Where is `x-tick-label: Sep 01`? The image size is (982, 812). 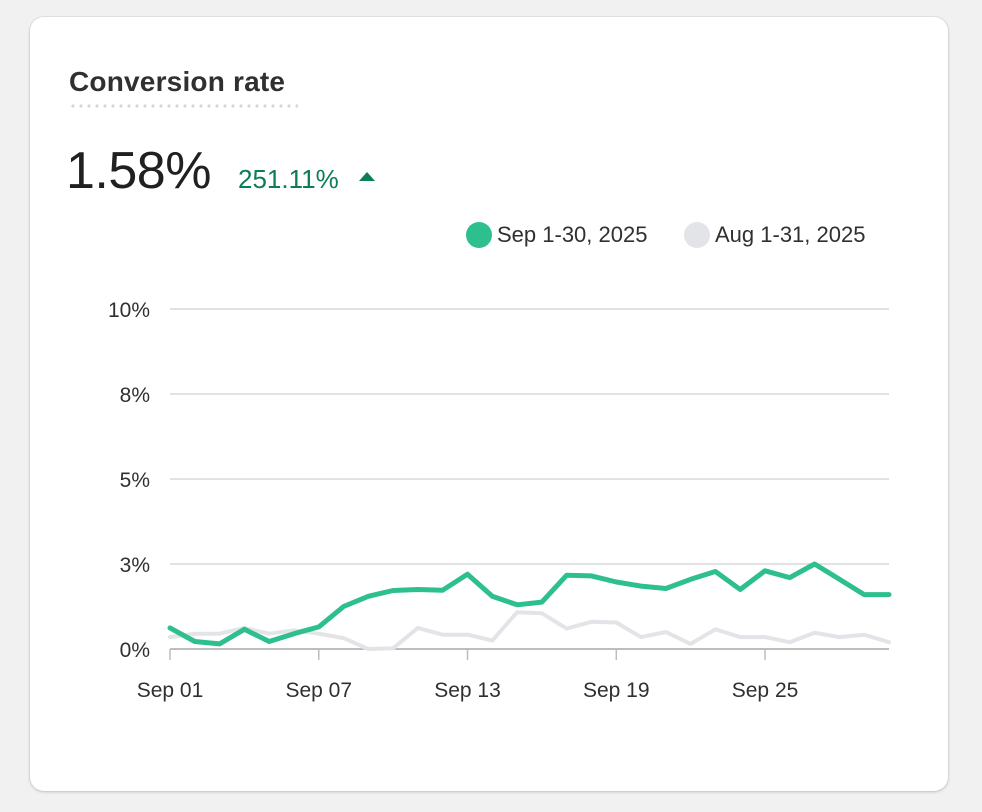
x-tick-label: Sep 01 is located at coordinates (170, 690).